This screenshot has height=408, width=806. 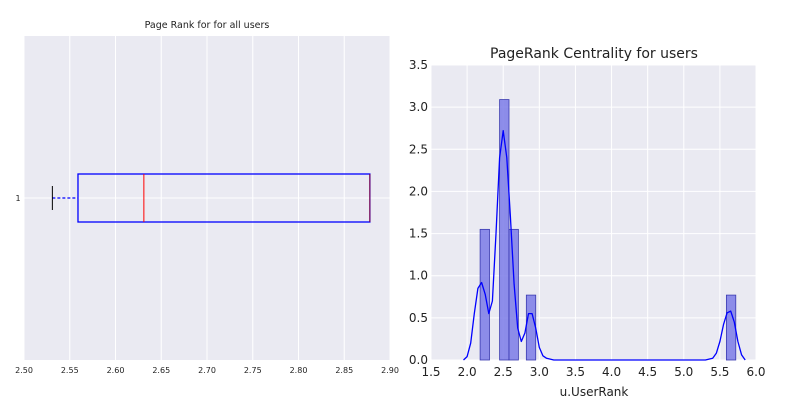 What do you see at coordinates (647, 372) in the screenshot?
I see `x-tick-label: 4.5` at bounding box center [647, 372].